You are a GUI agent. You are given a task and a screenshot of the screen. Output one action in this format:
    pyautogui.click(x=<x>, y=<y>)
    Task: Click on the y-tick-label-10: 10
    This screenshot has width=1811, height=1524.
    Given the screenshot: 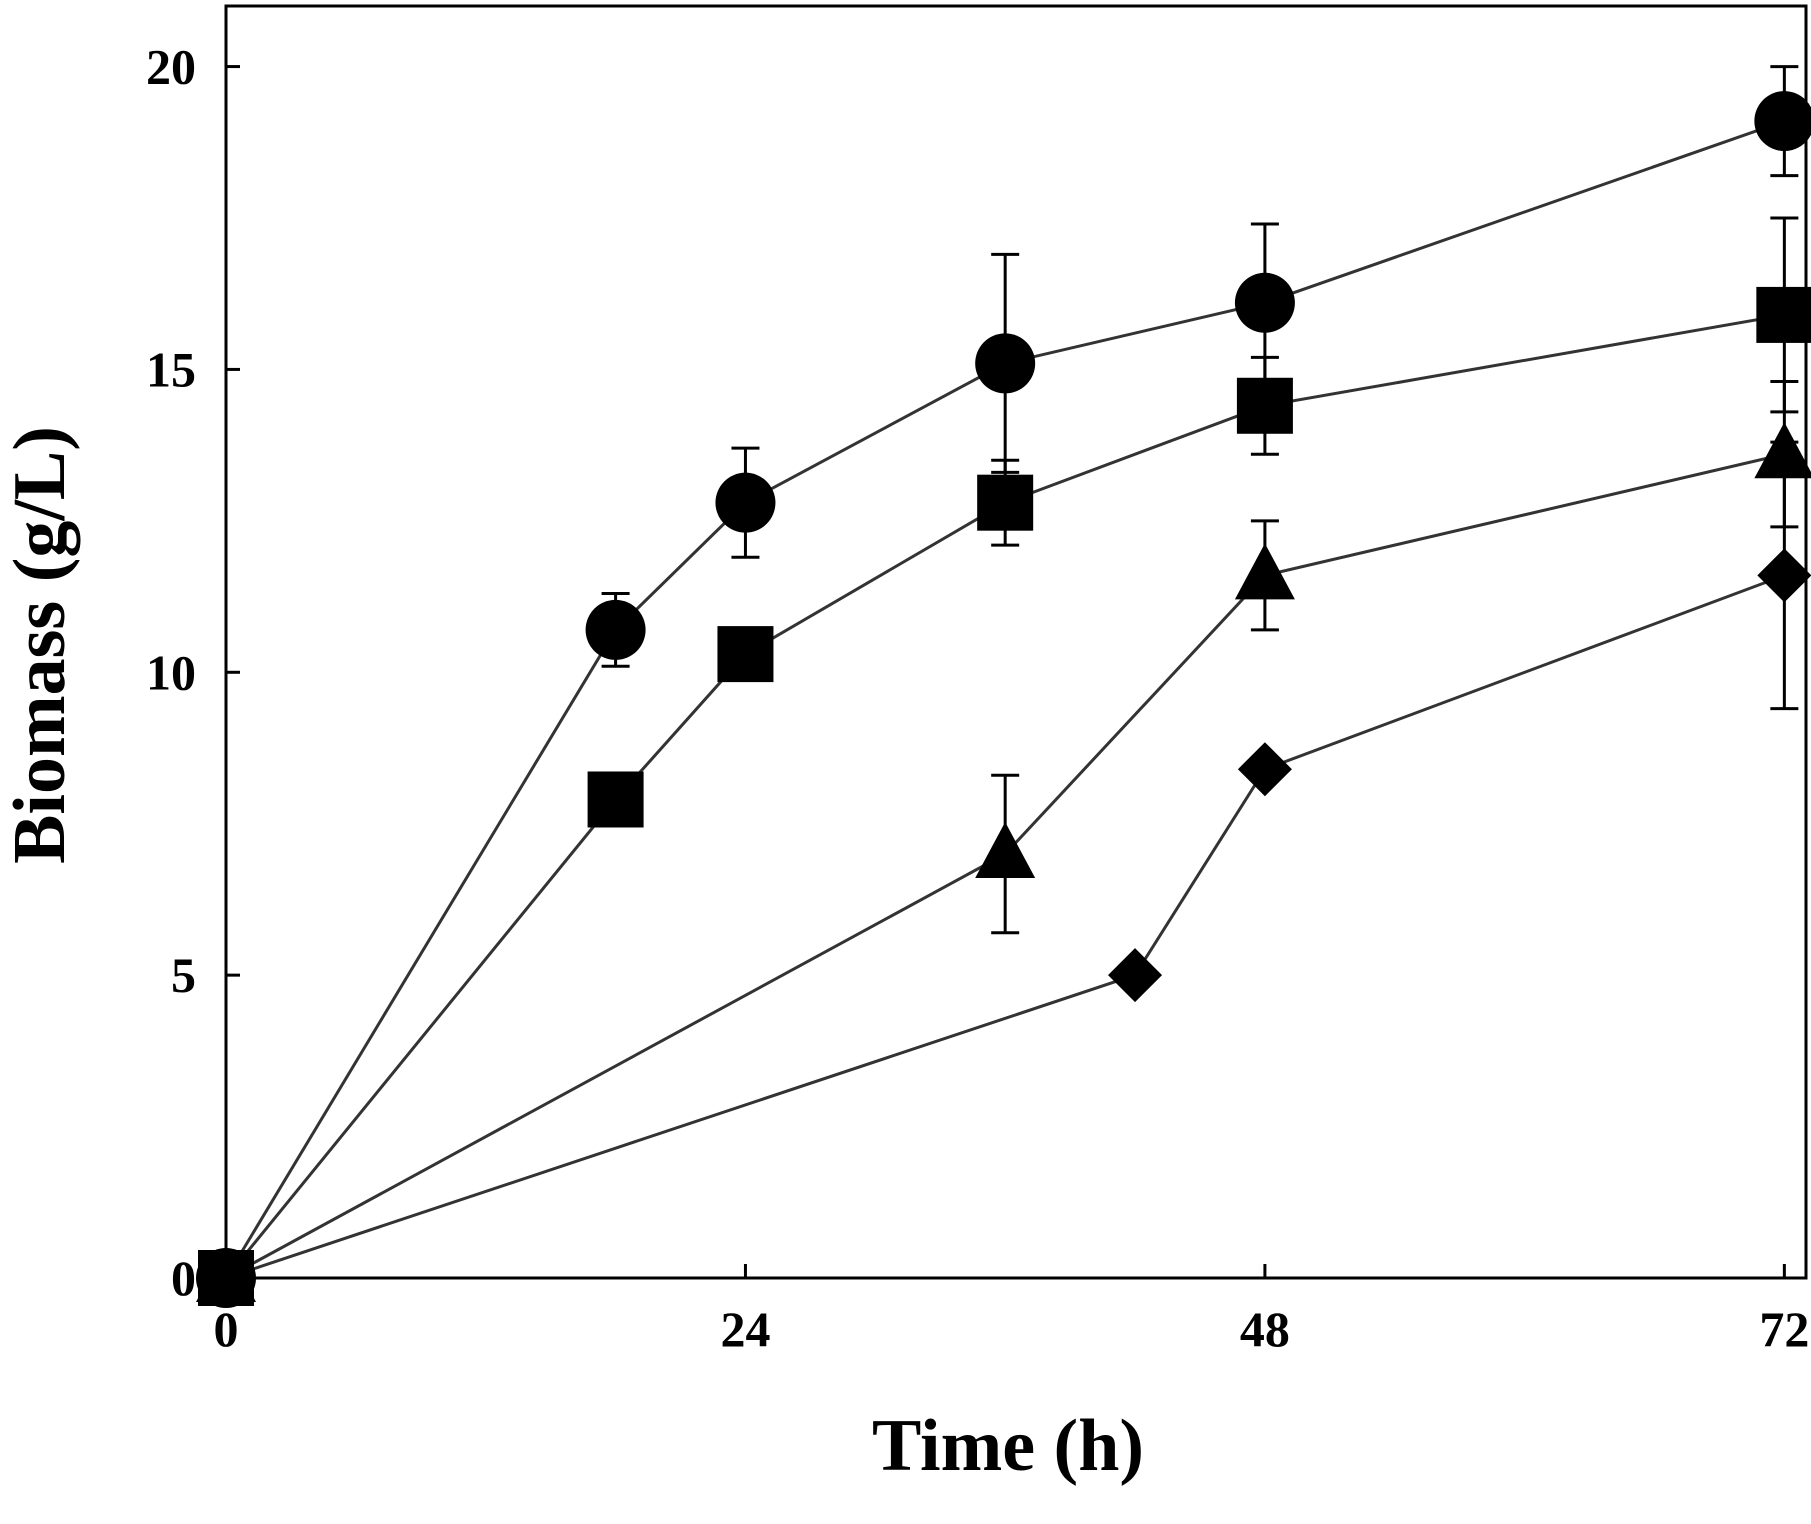 What is the action you would take?
    pyautogui.click(x=171, y=672)
    